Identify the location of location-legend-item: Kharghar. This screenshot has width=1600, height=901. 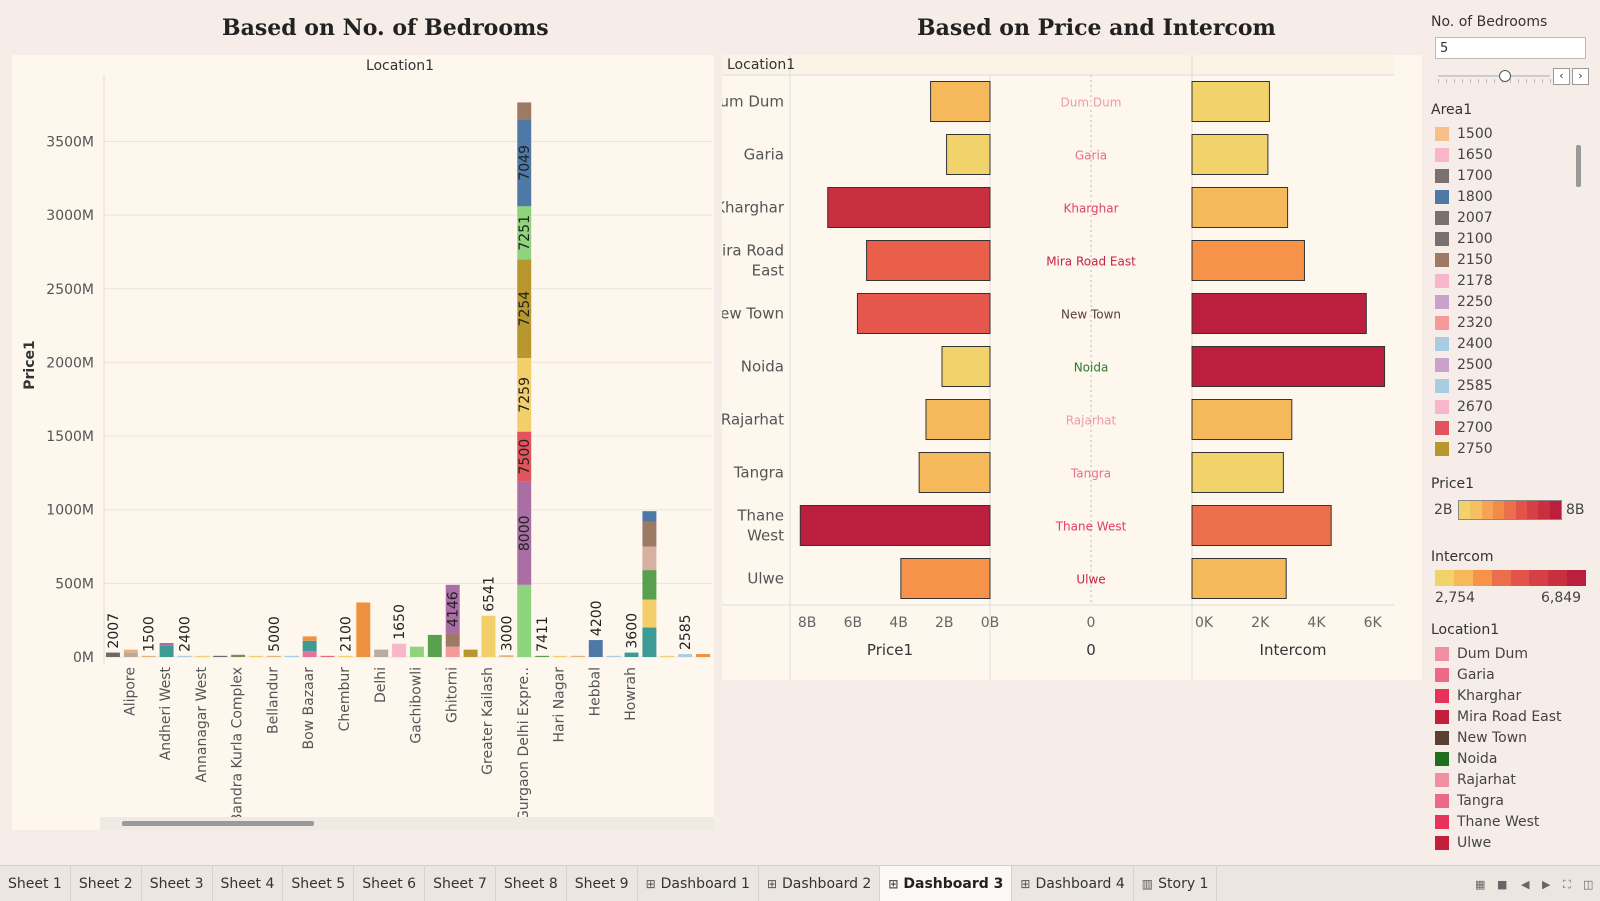
(1515, 695).